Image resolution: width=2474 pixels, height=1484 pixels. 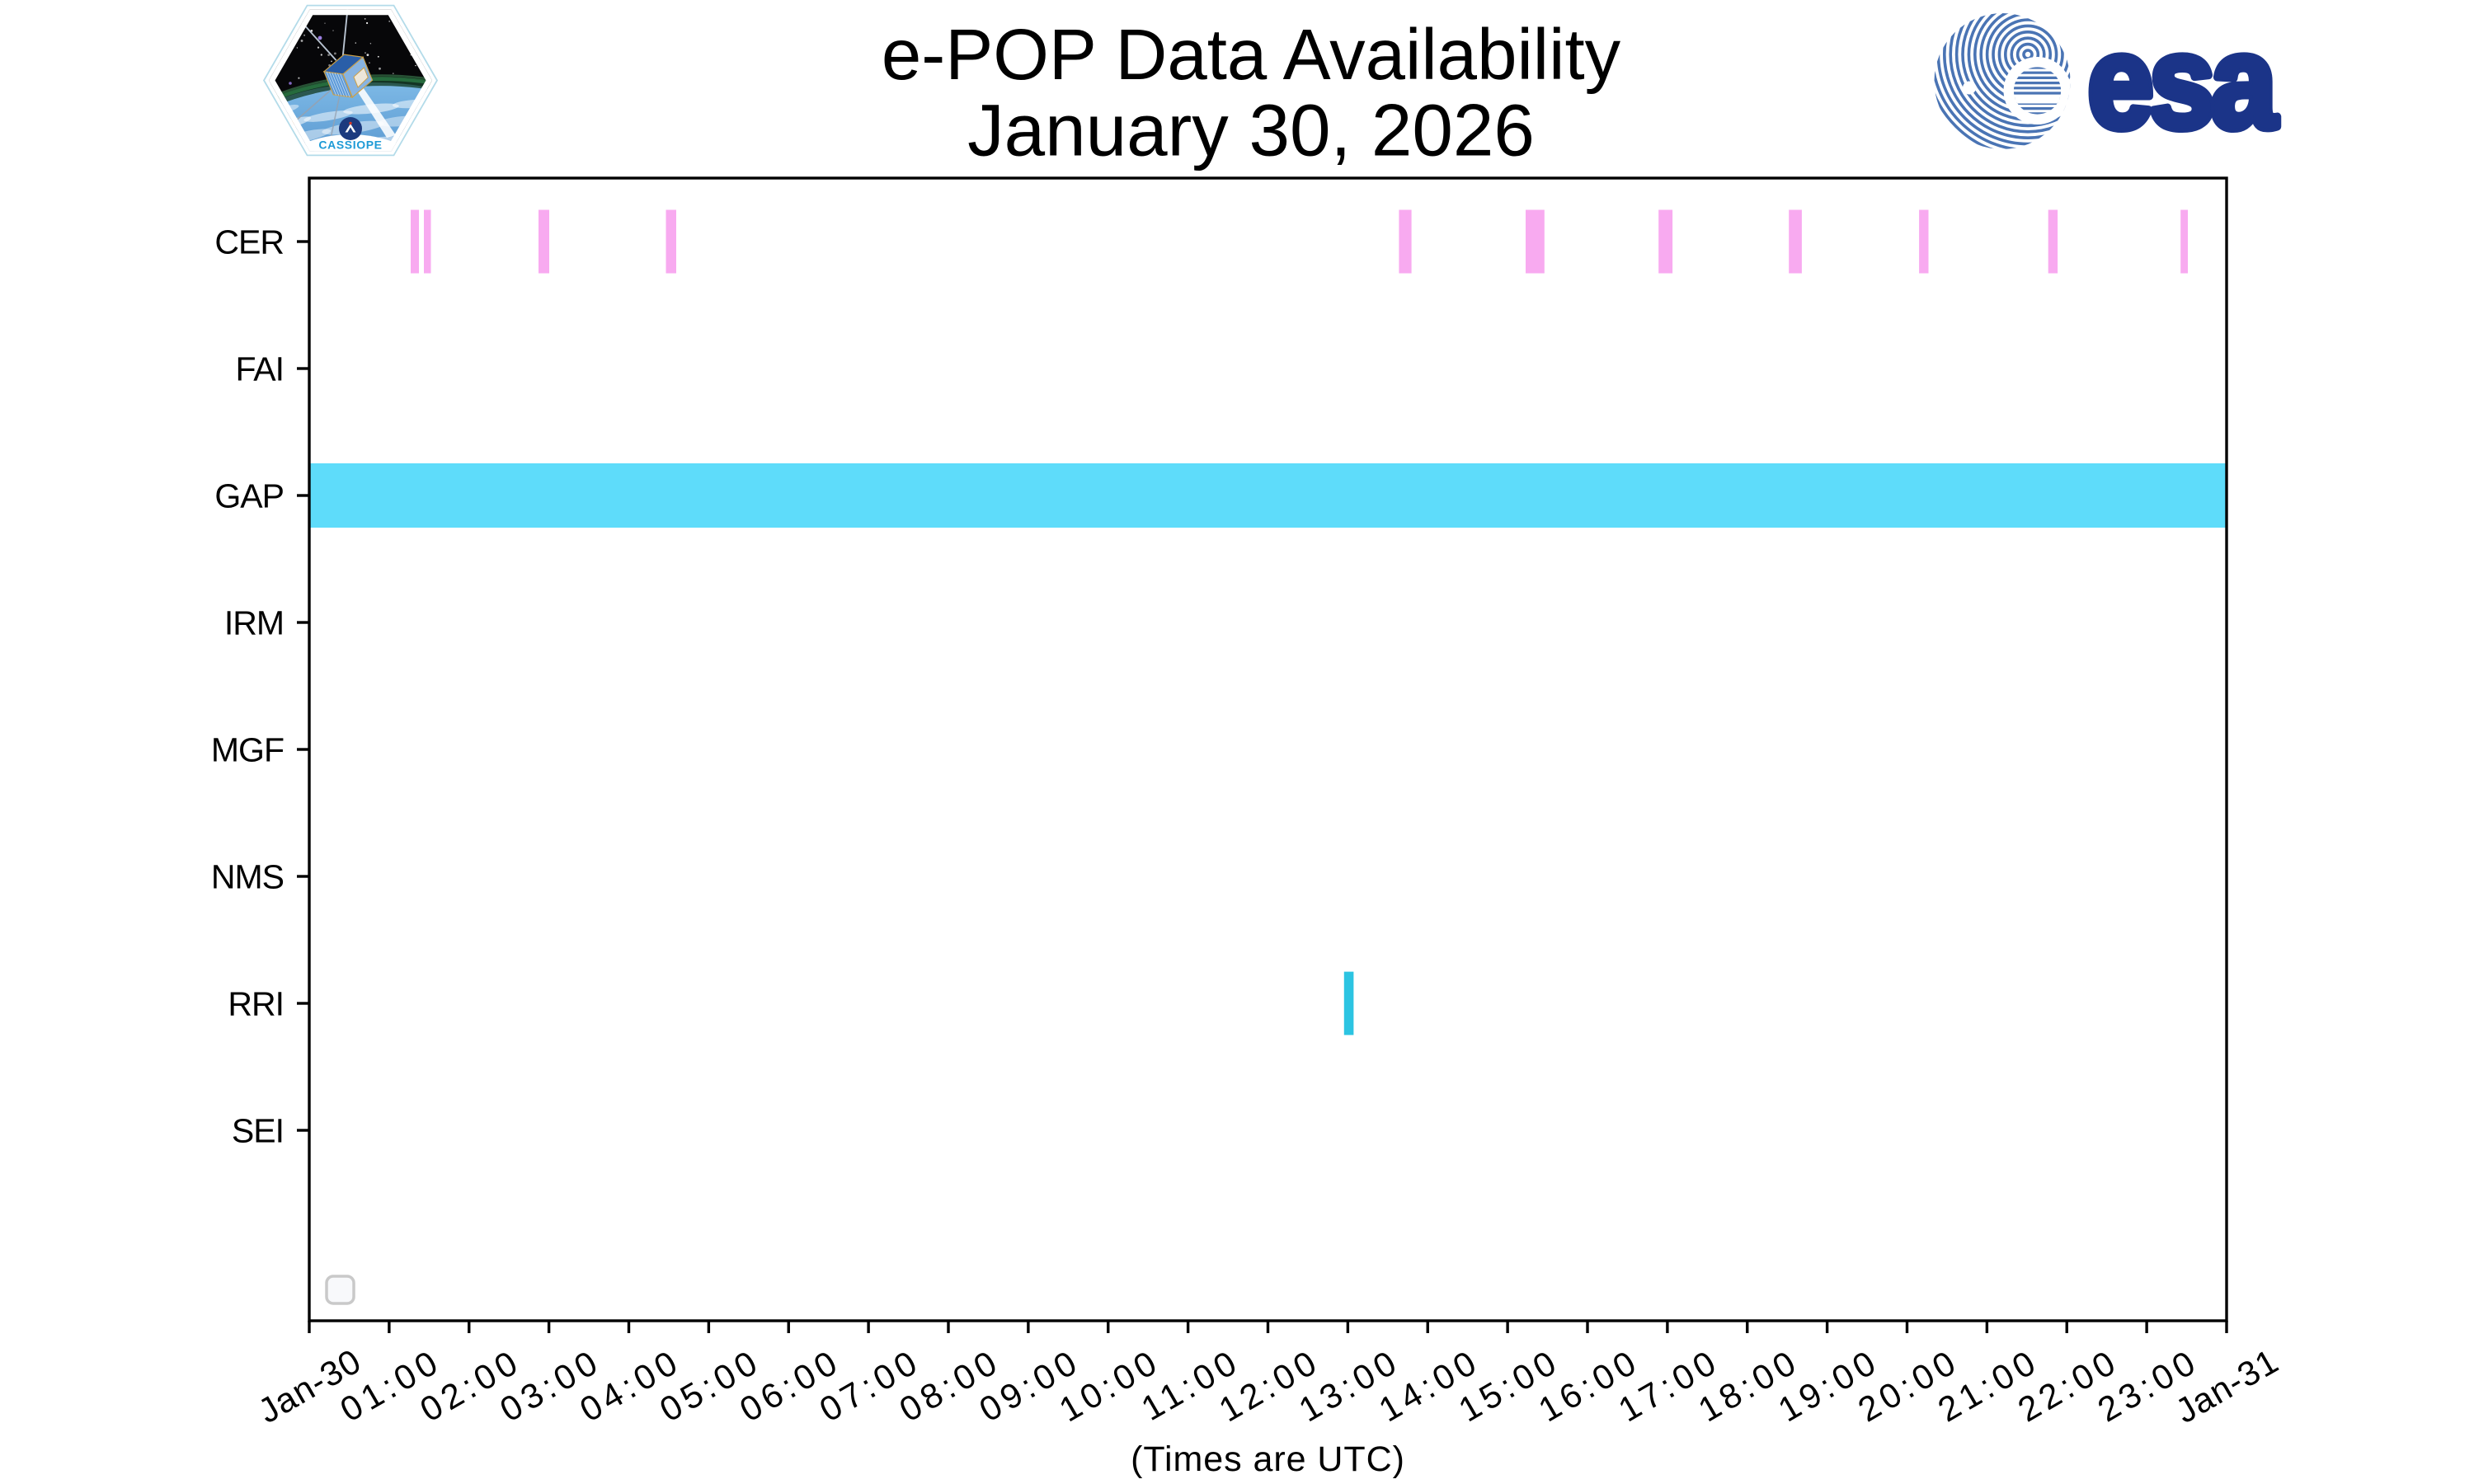 What do you see at coordinates (350, 145) in the screenshot?
I see `svg-text: CASSIOPE` at bounding box center [350, 145].